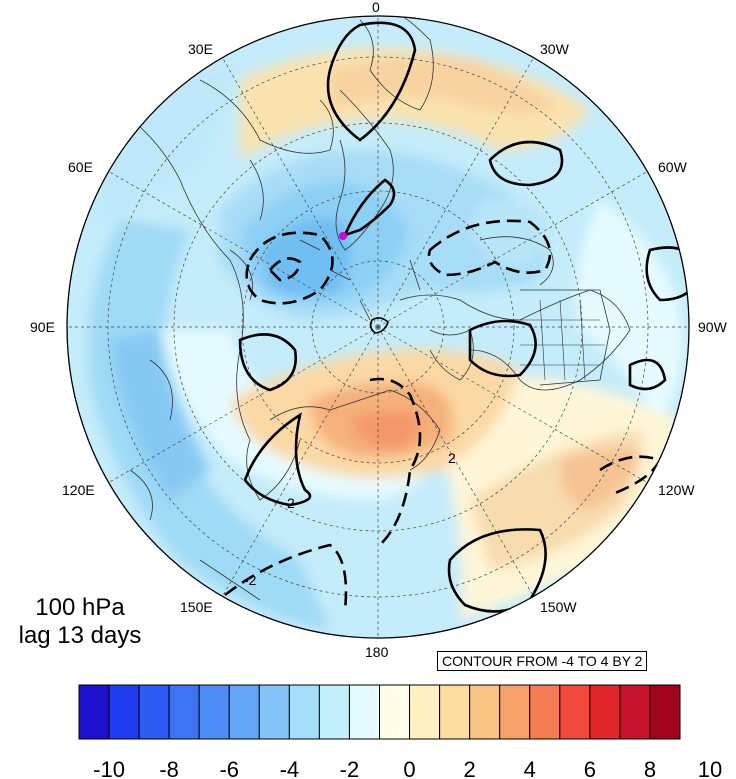 This screenshot has height=779, width=736. I want to click on colorbar-tick-label: -6, so click(229, 768).